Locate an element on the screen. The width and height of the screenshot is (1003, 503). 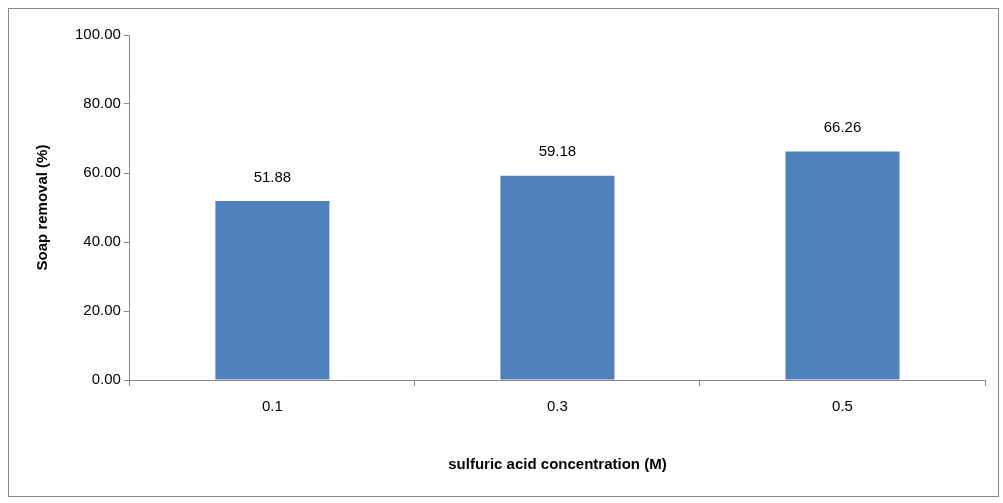
data-label: 51.88 is located at coordinates (272, 176).